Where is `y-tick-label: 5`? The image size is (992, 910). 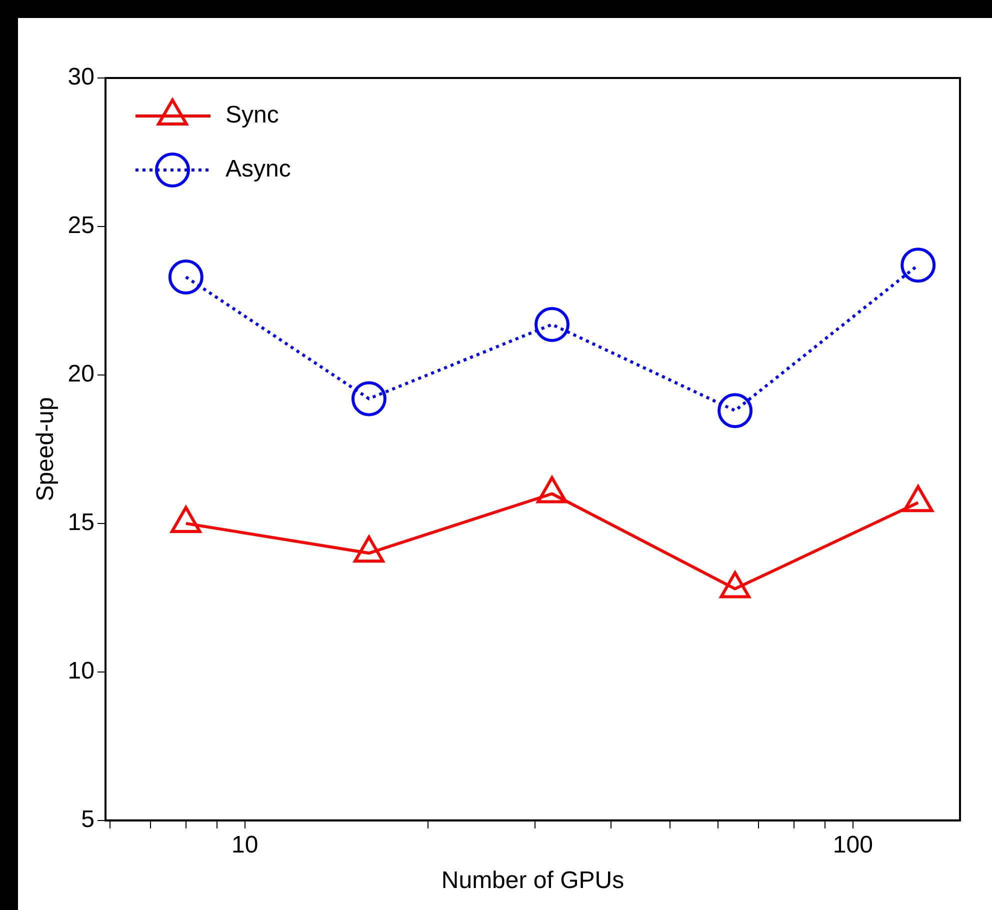
y-tick-label: 5 is located at coordinates (87, 820).